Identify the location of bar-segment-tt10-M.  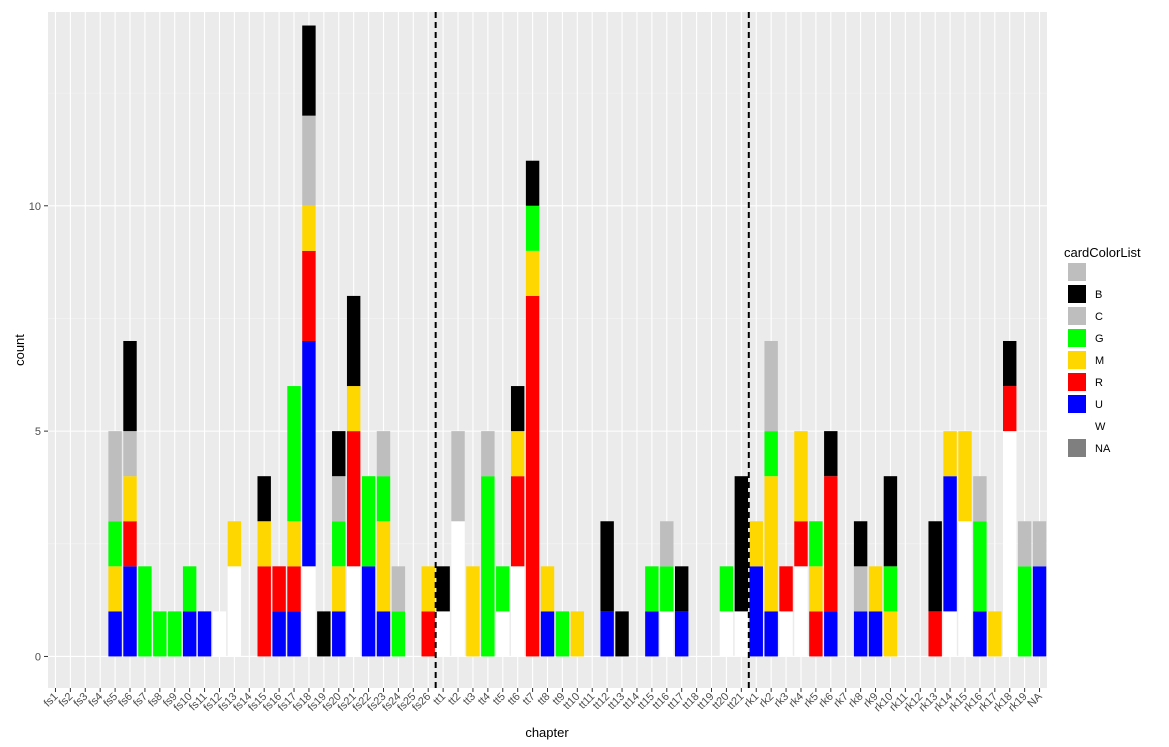
(577, 634).